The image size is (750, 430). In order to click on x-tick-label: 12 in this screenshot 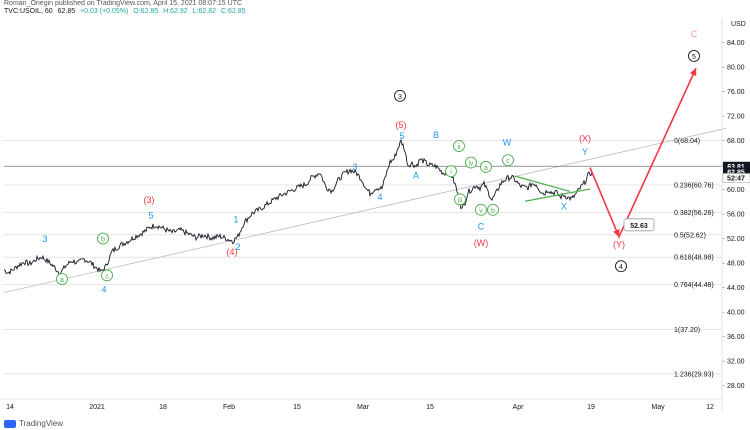, I will do `click(710, 407)`.